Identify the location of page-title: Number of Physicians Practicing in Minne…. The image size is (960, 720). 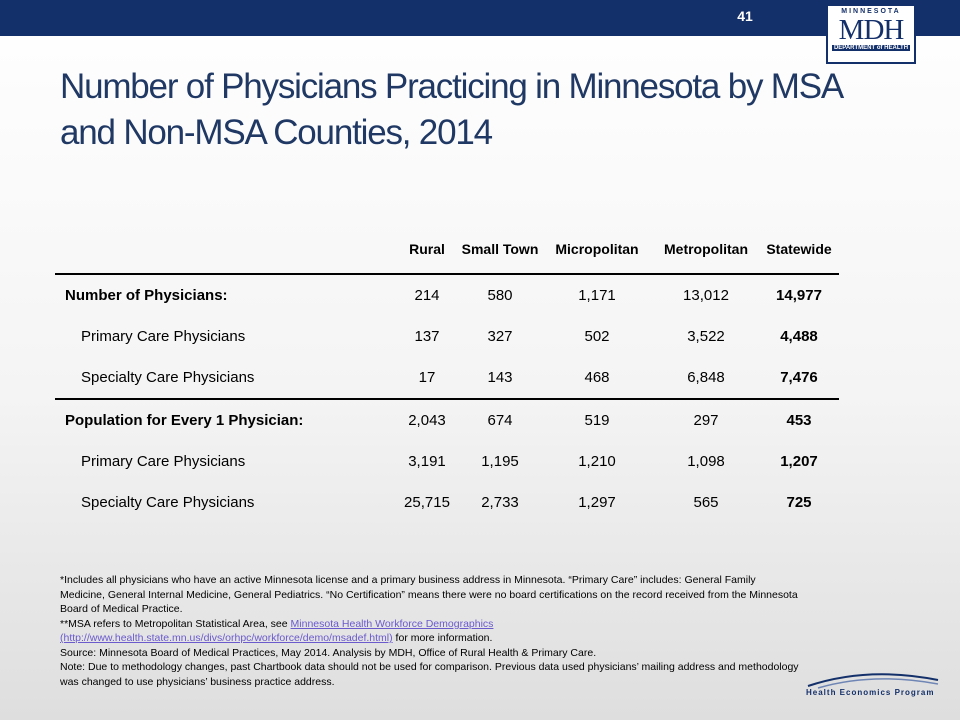
(451, 109).